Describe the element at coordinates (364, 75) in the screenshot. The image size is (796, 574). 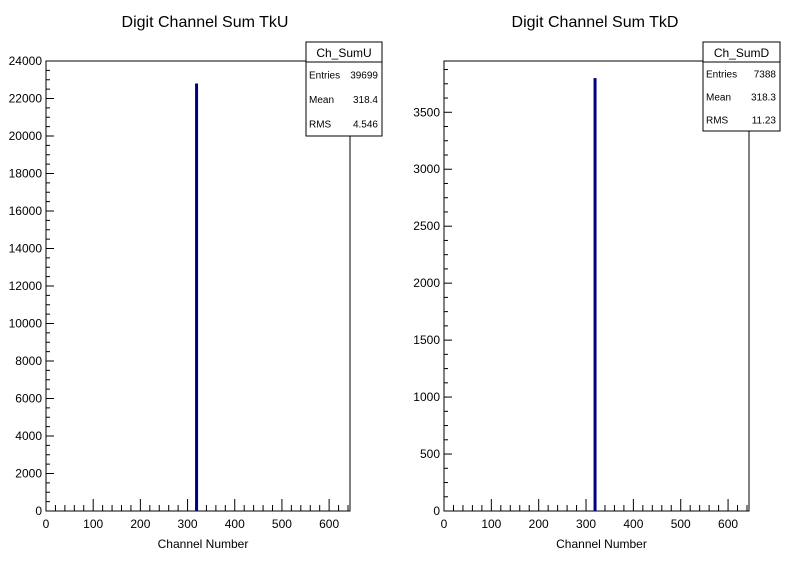
I see `stats-value: 39699` at that location.